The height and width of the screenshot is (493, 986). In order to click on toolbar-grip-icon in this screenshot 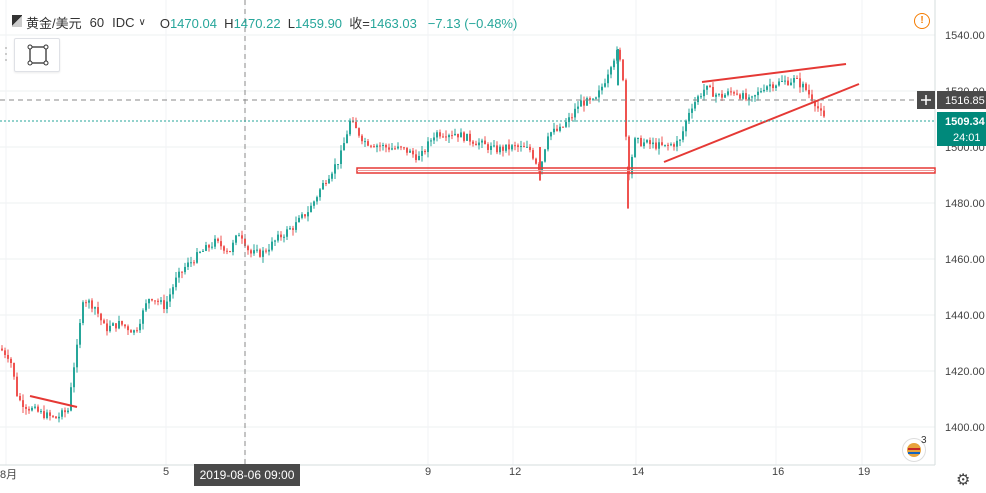, I will do `click(6, 54)`.